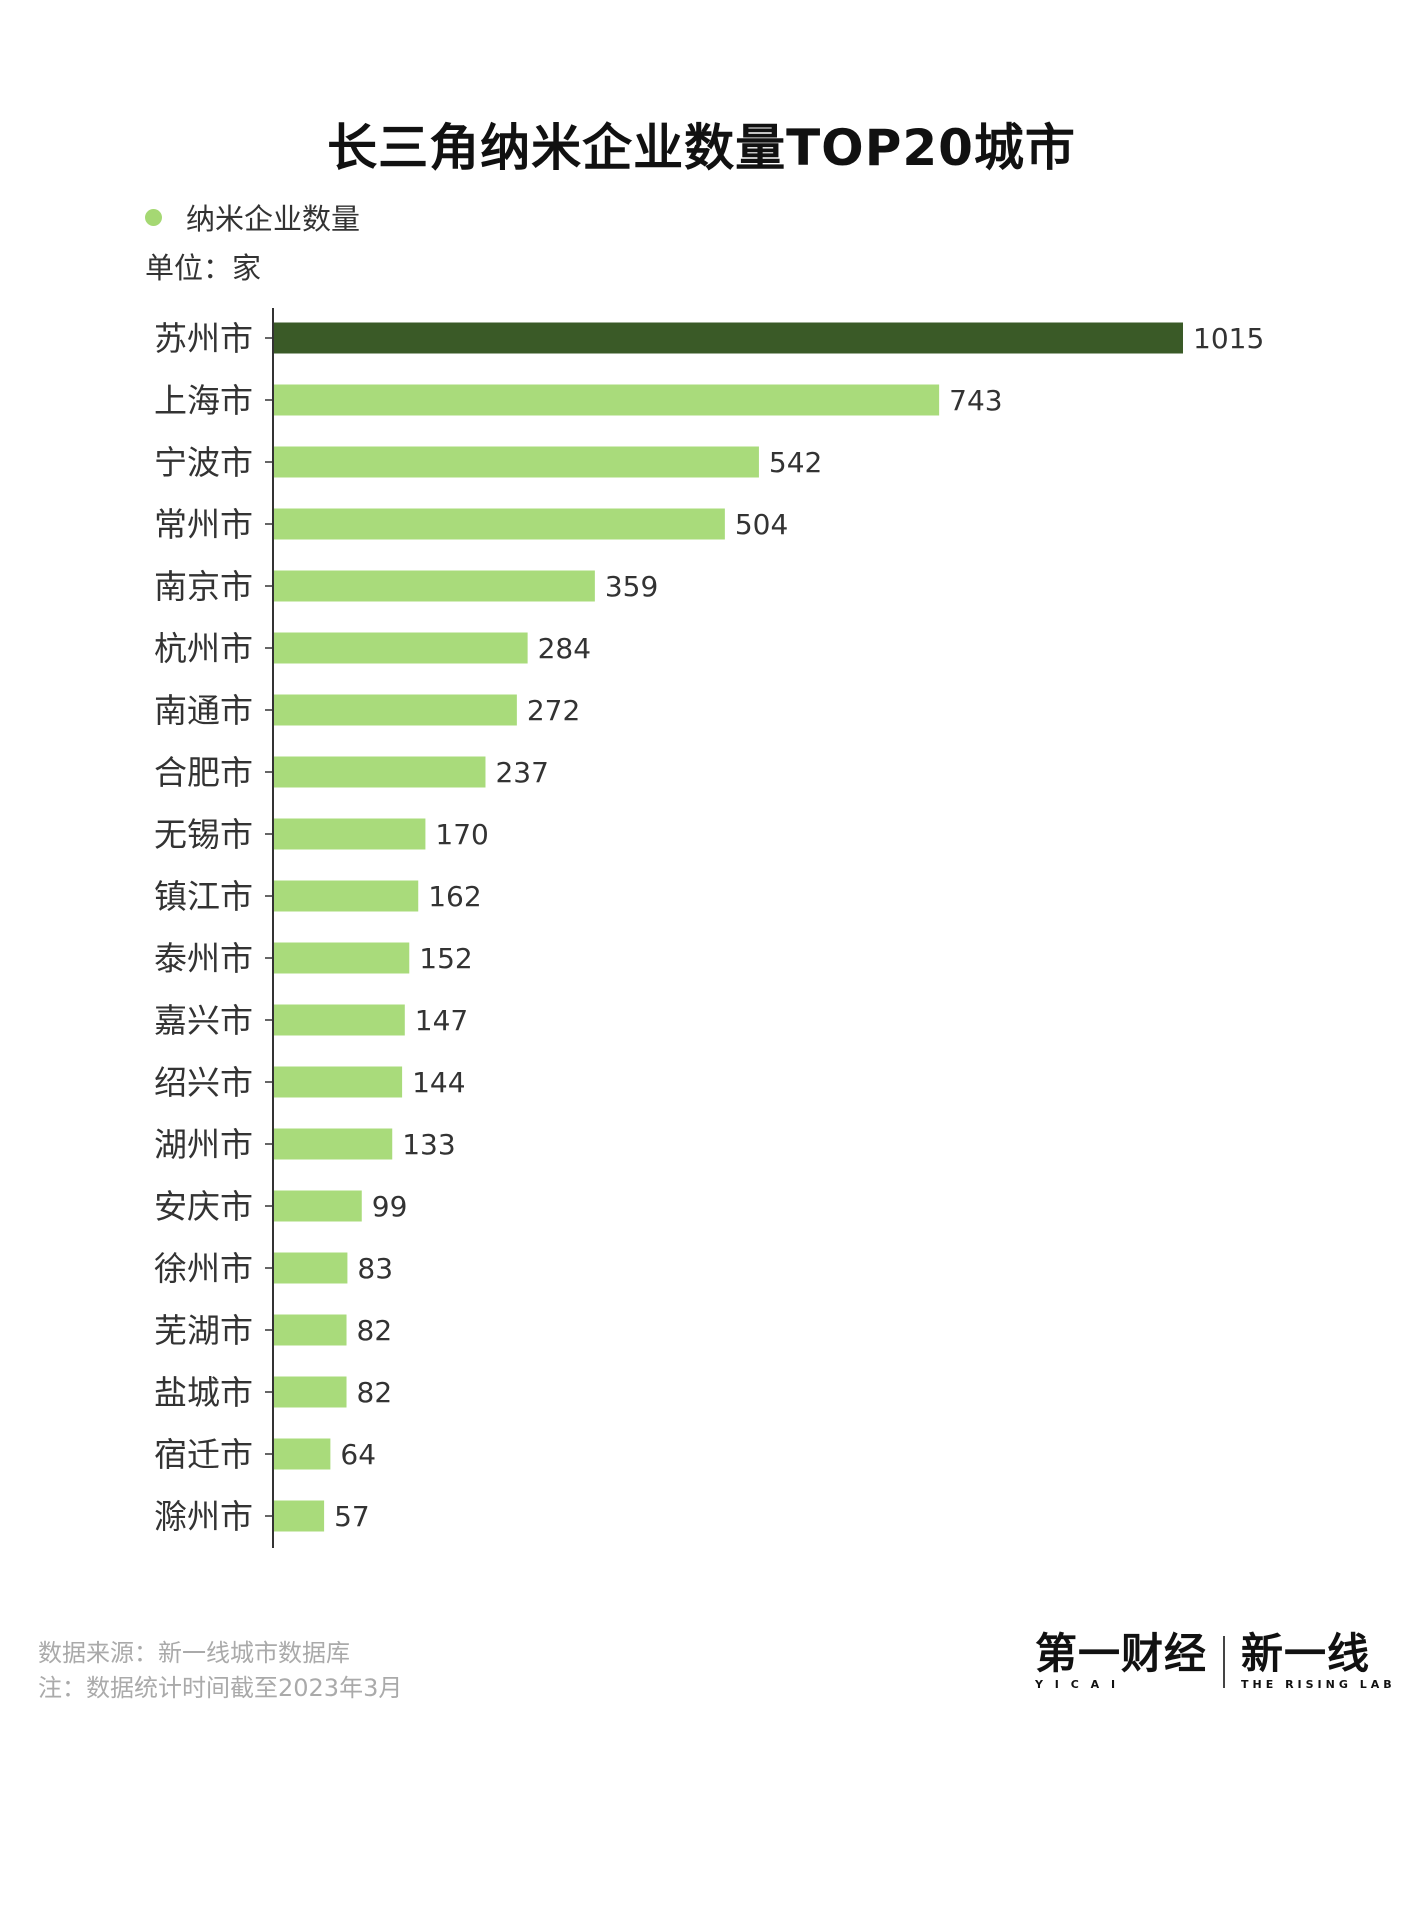 Image resolution: width=1403 pixels, height=1915 pixels. What do you see at coordinates (203, 1330) in the screenshot?
I see `category-label: 芜湖市` at bounding box center [203, 1330].